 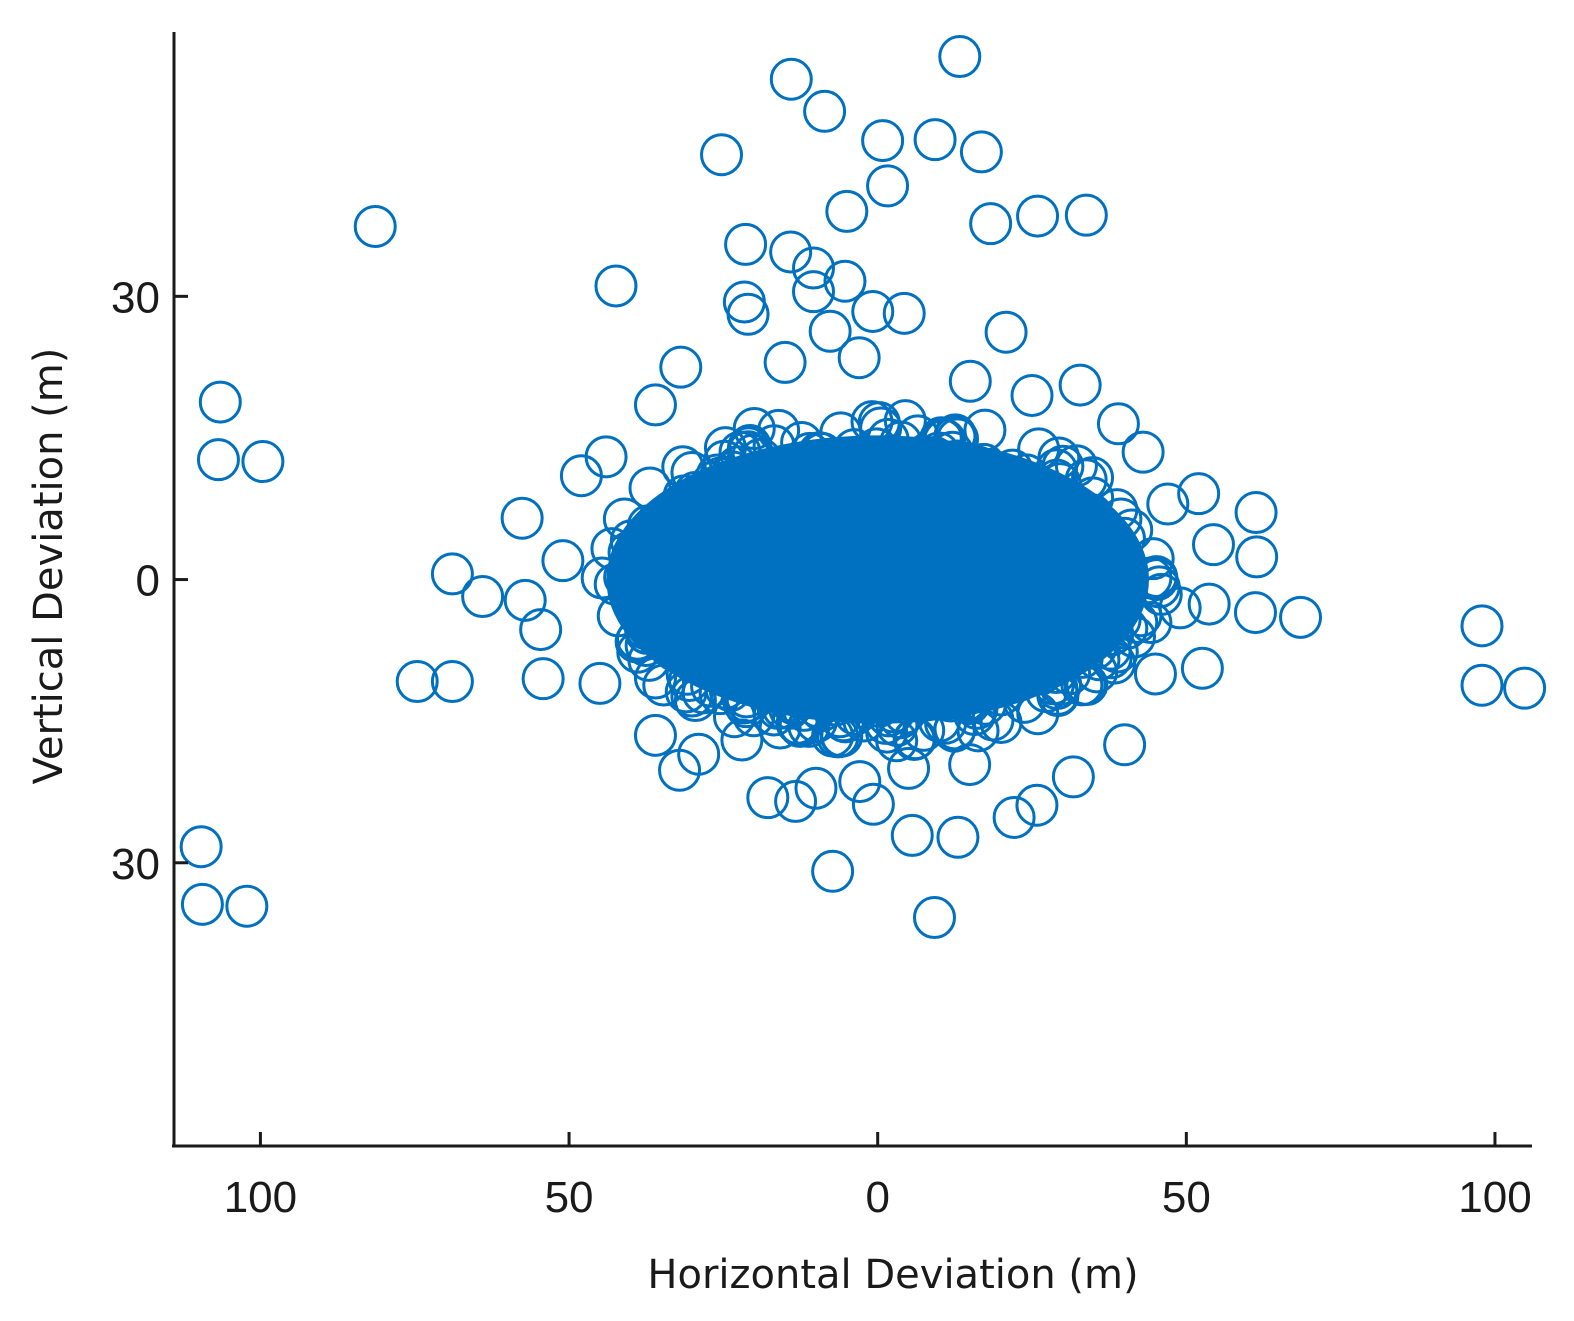 I want to click on x-tick-label: 100, so click(x=260, y=1197).